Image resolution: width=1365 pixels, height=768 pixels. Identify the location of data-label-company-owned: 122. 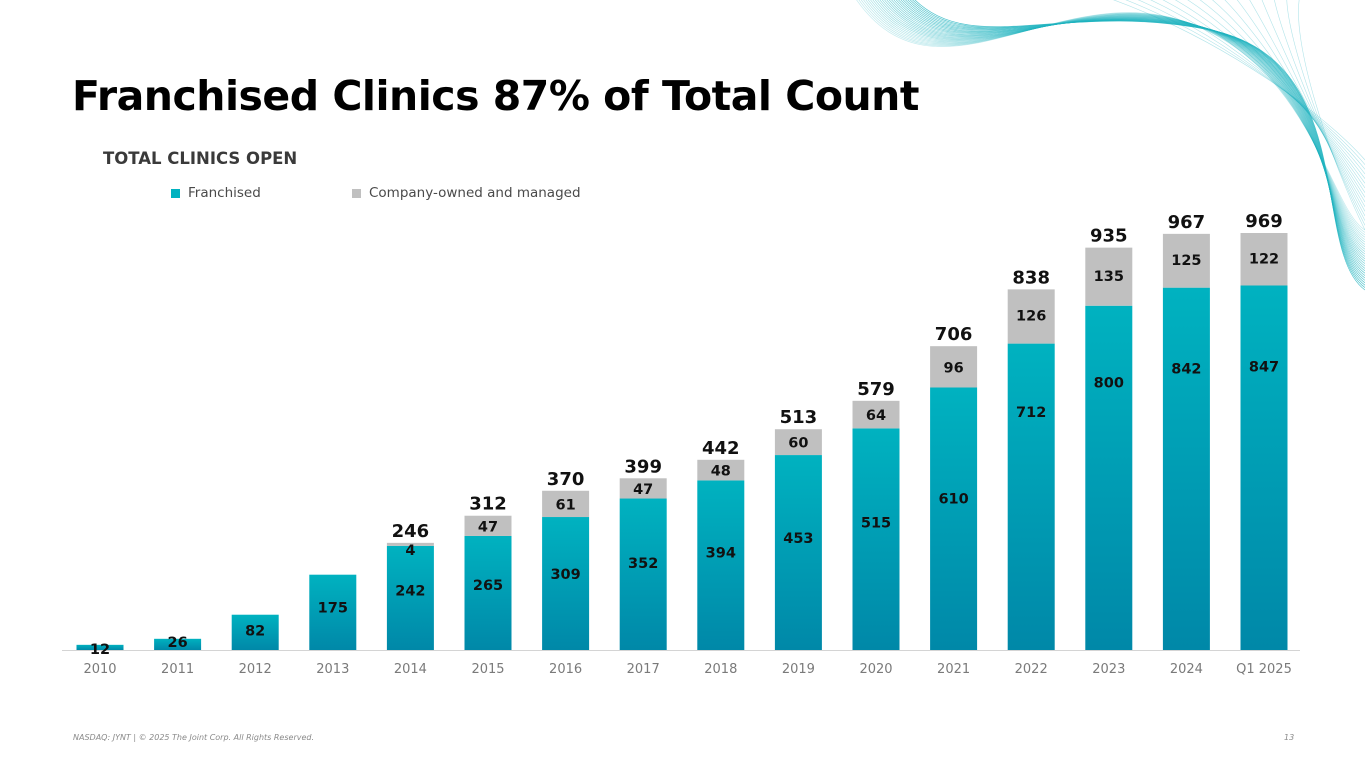
(1264, 259).